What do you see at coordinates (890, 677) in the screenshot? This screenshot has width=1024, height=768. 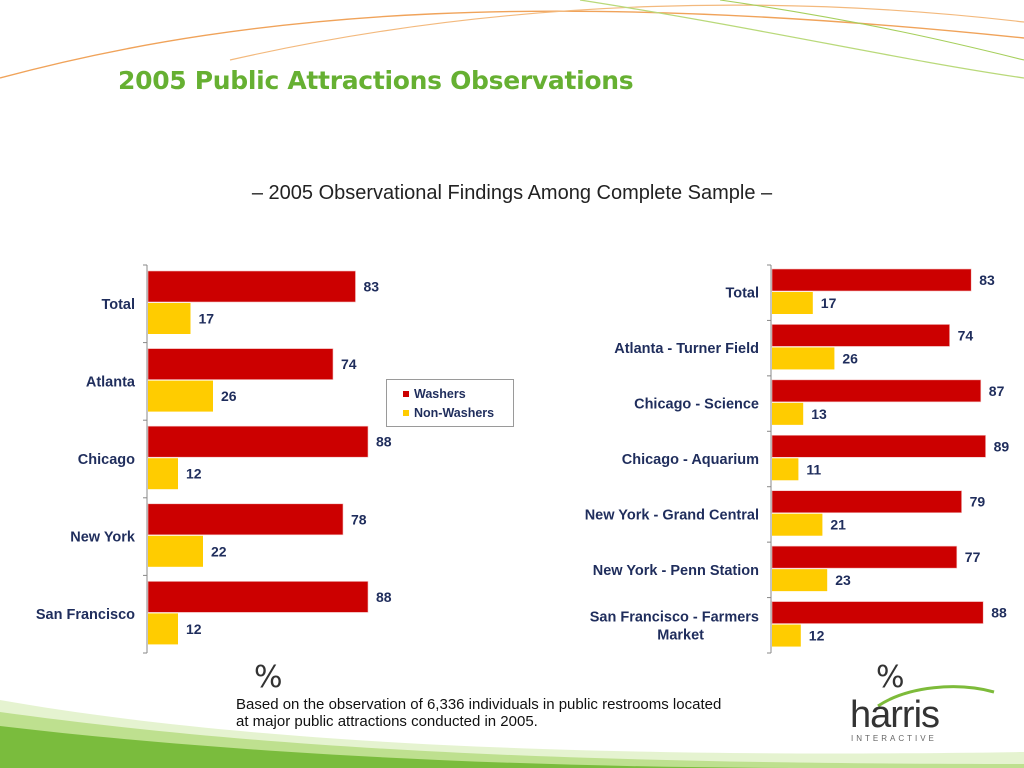 I see `percent-unit-right: %` at bounding box center [890, 677].